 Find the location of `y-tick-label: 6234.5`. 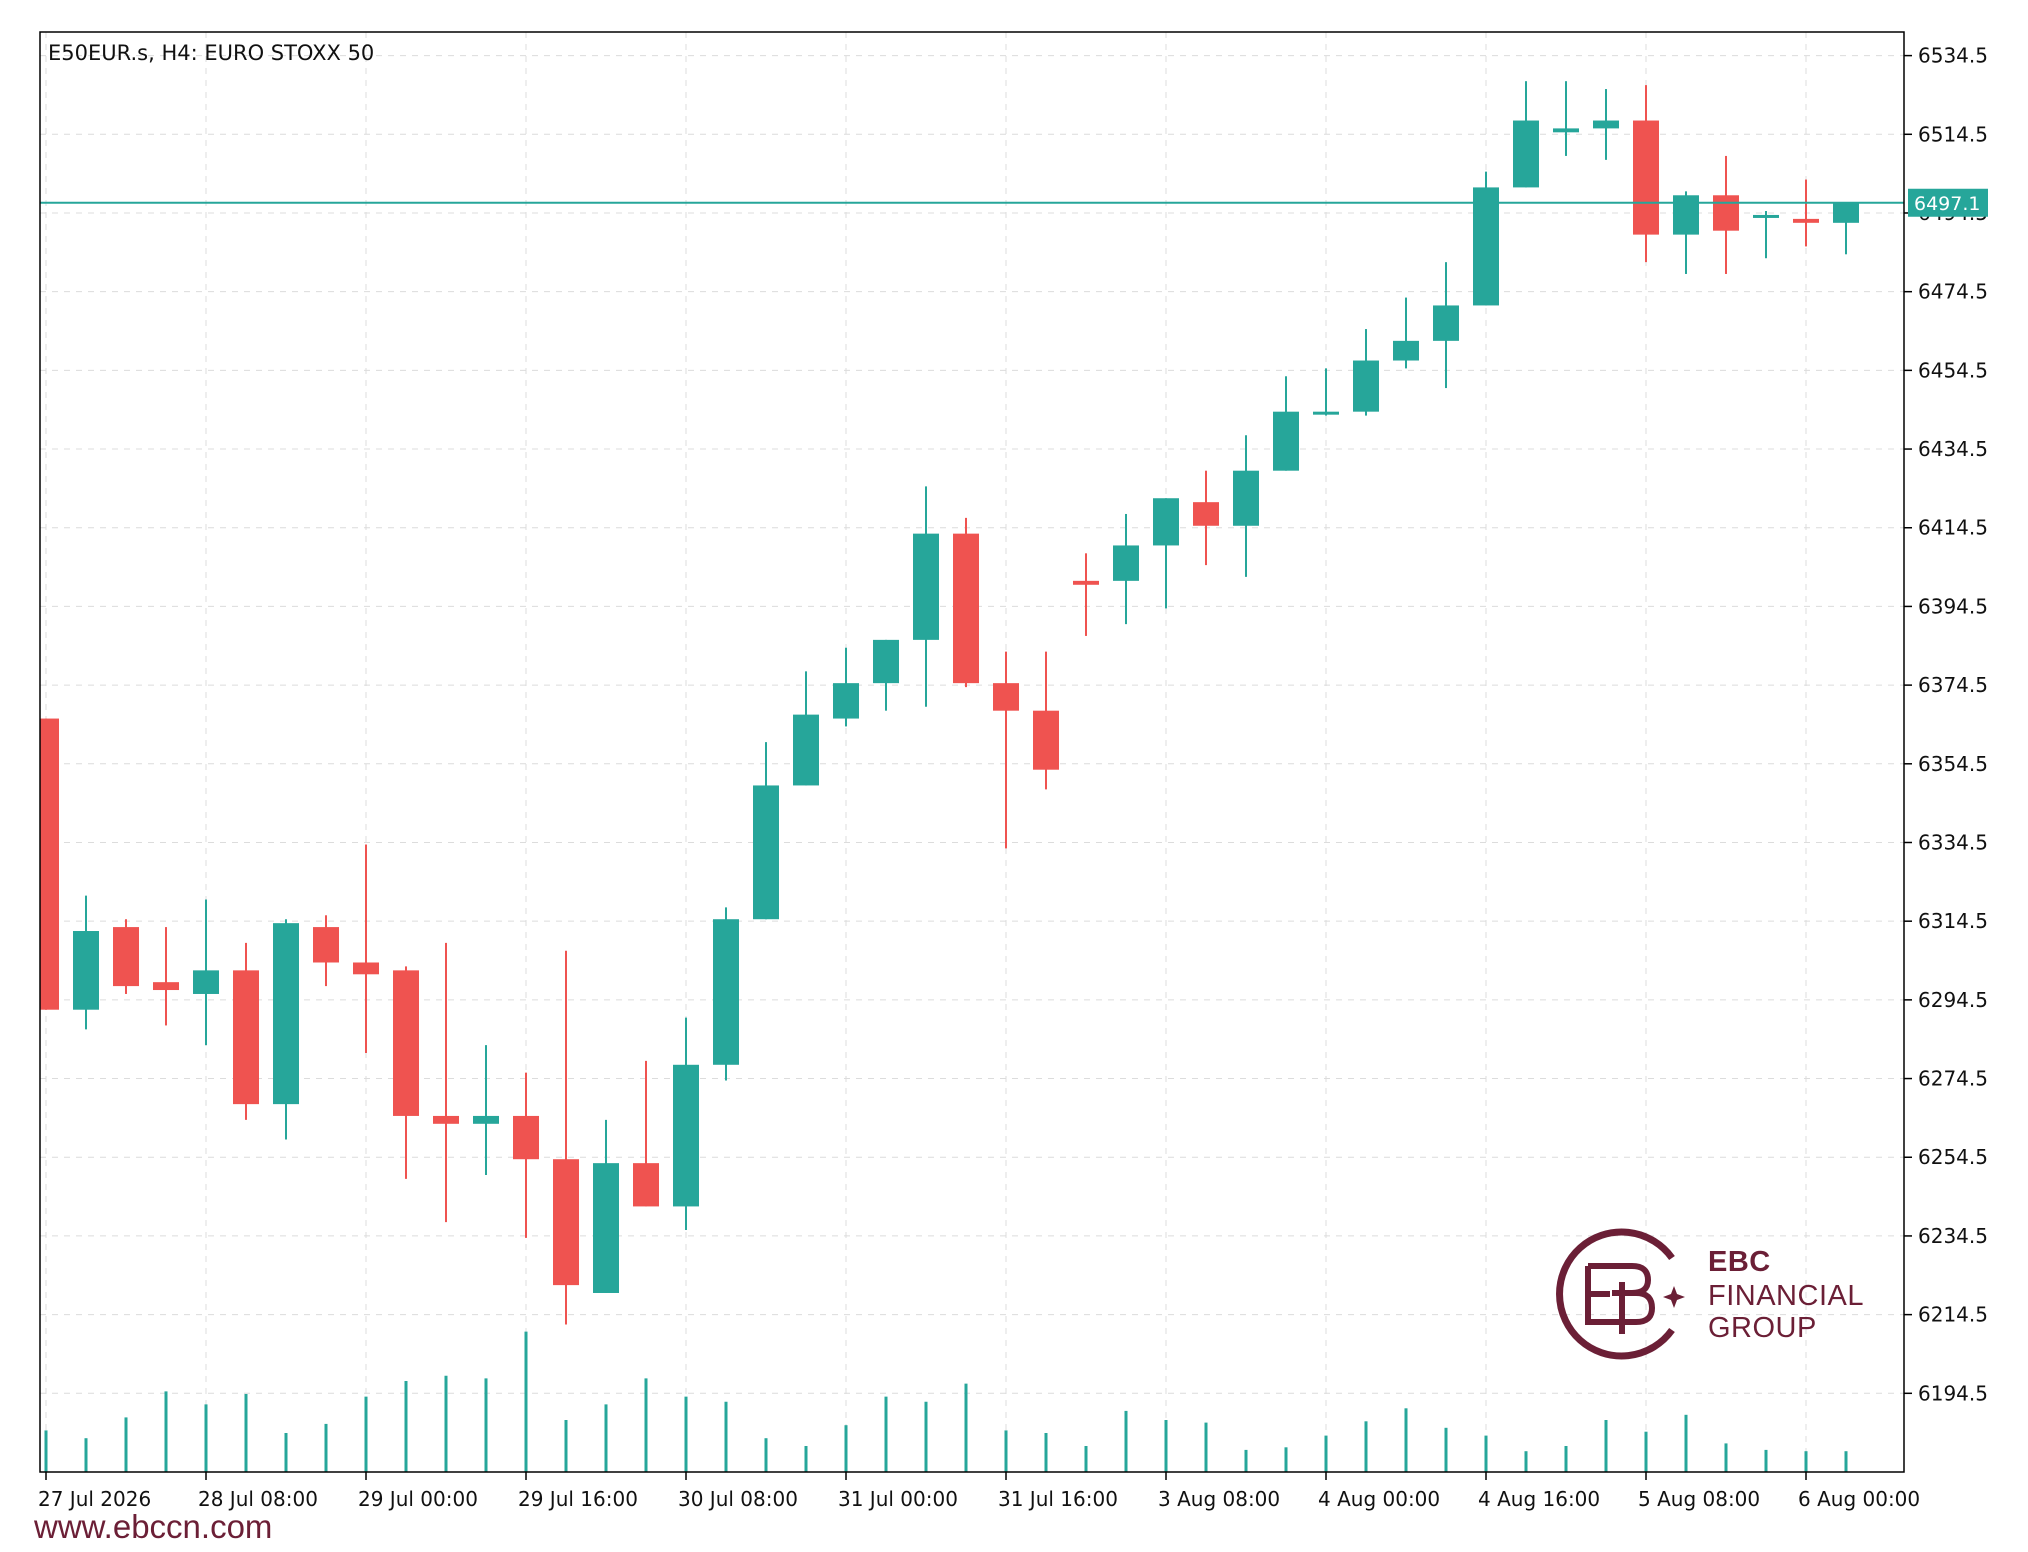

y-tick-label: 6234.5 is located at coordinates (1953, 1236).